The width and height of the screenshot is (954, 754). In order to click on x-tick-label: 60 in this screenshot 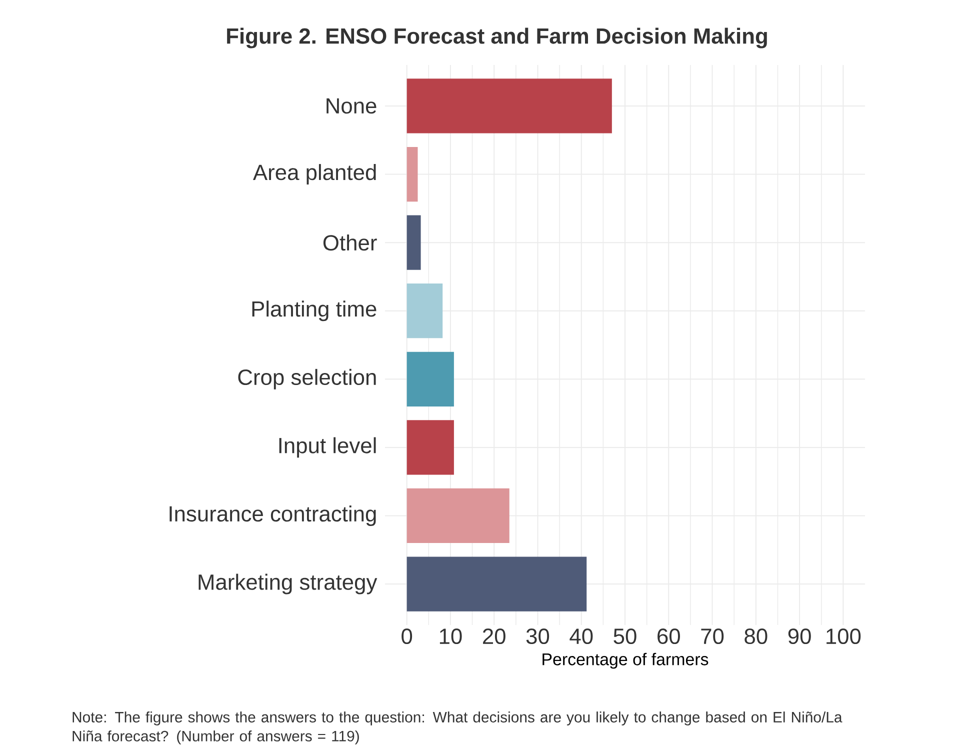, I will do `click(669, 636)`.